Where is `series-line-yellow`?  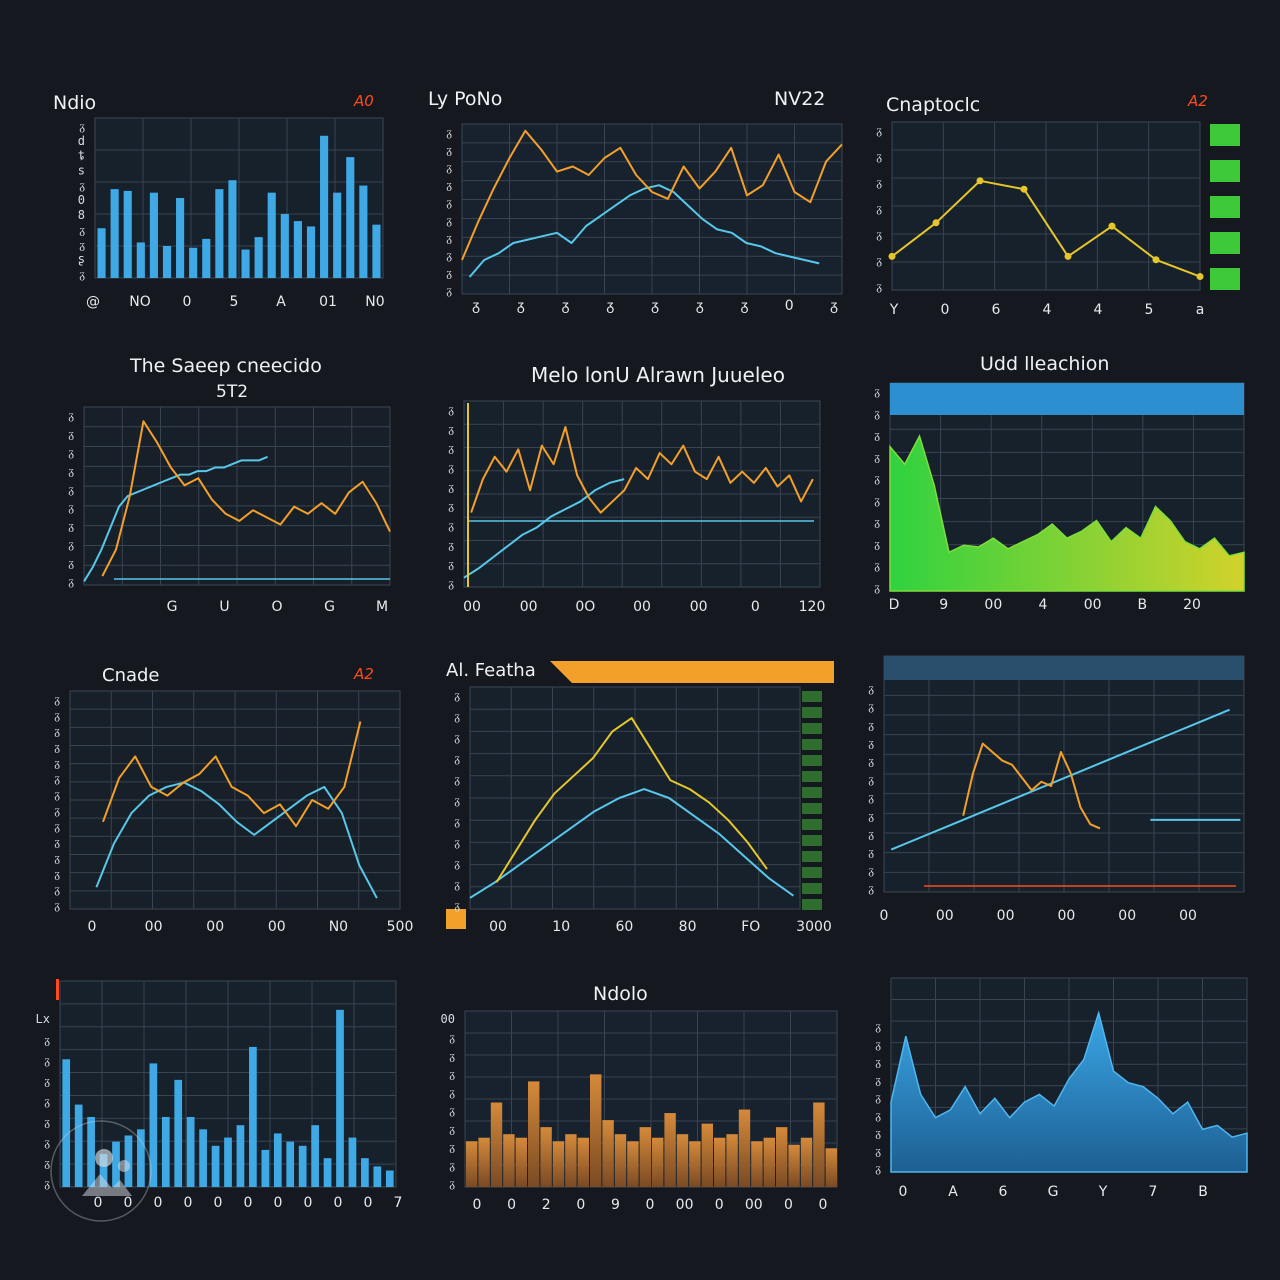
series-line-yellow is located at coordinates (1046, 228).